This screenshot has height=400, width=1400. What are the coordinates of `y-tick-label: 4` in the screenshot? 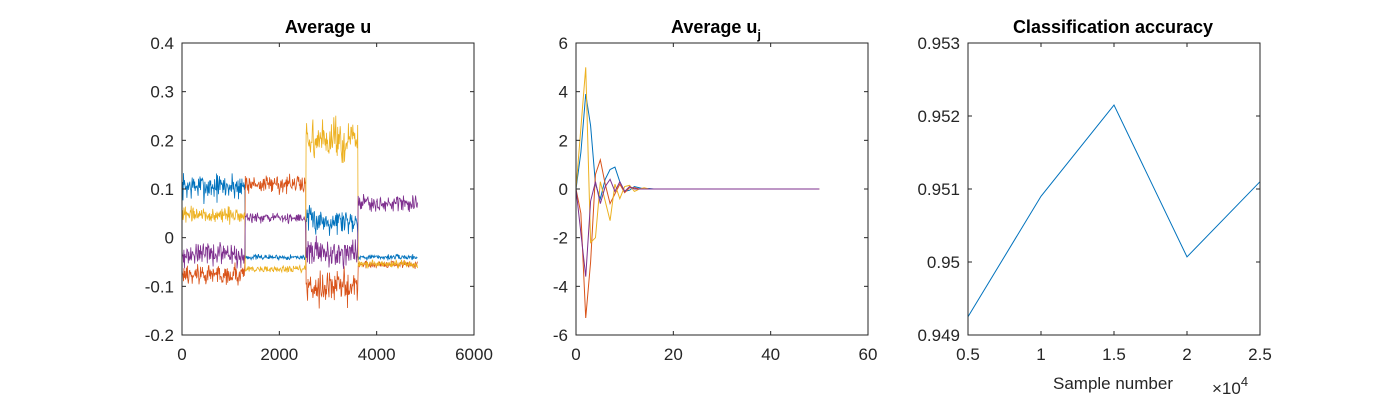 It's located at (563, 92).